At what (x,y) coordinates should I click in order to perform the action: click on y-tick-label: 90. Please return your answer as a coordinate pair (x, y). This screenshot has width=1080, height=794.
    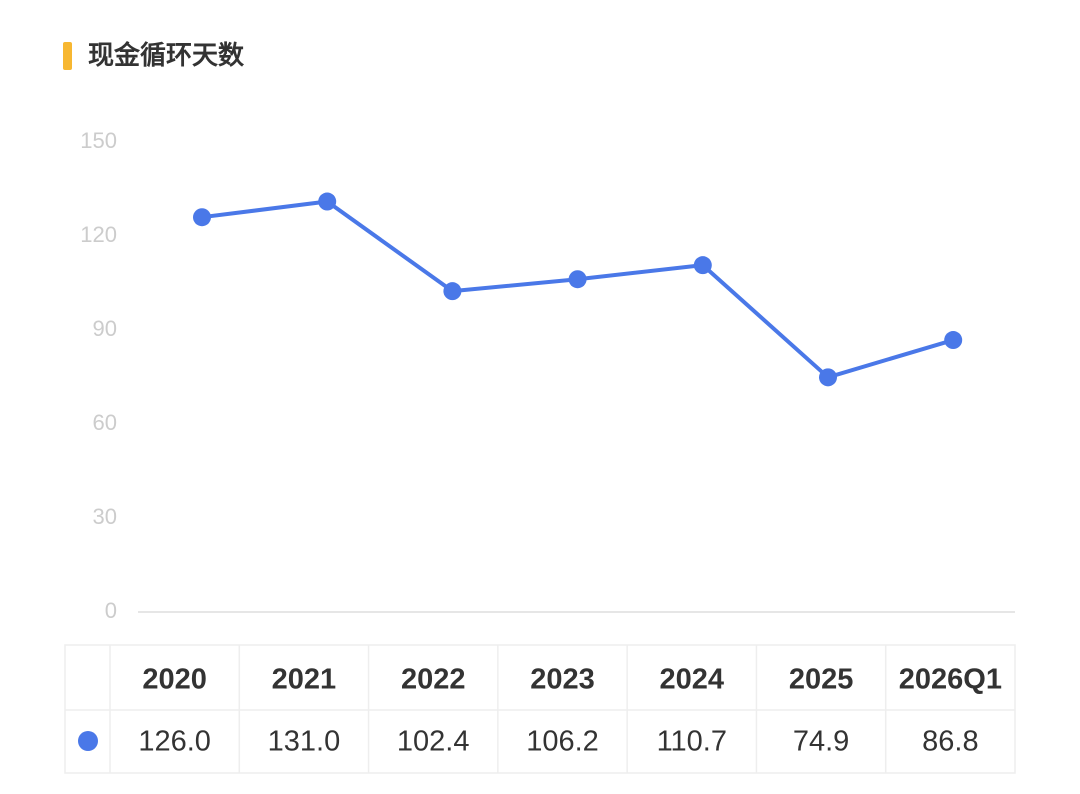
    Looking at the image, I should click on (105, 328).